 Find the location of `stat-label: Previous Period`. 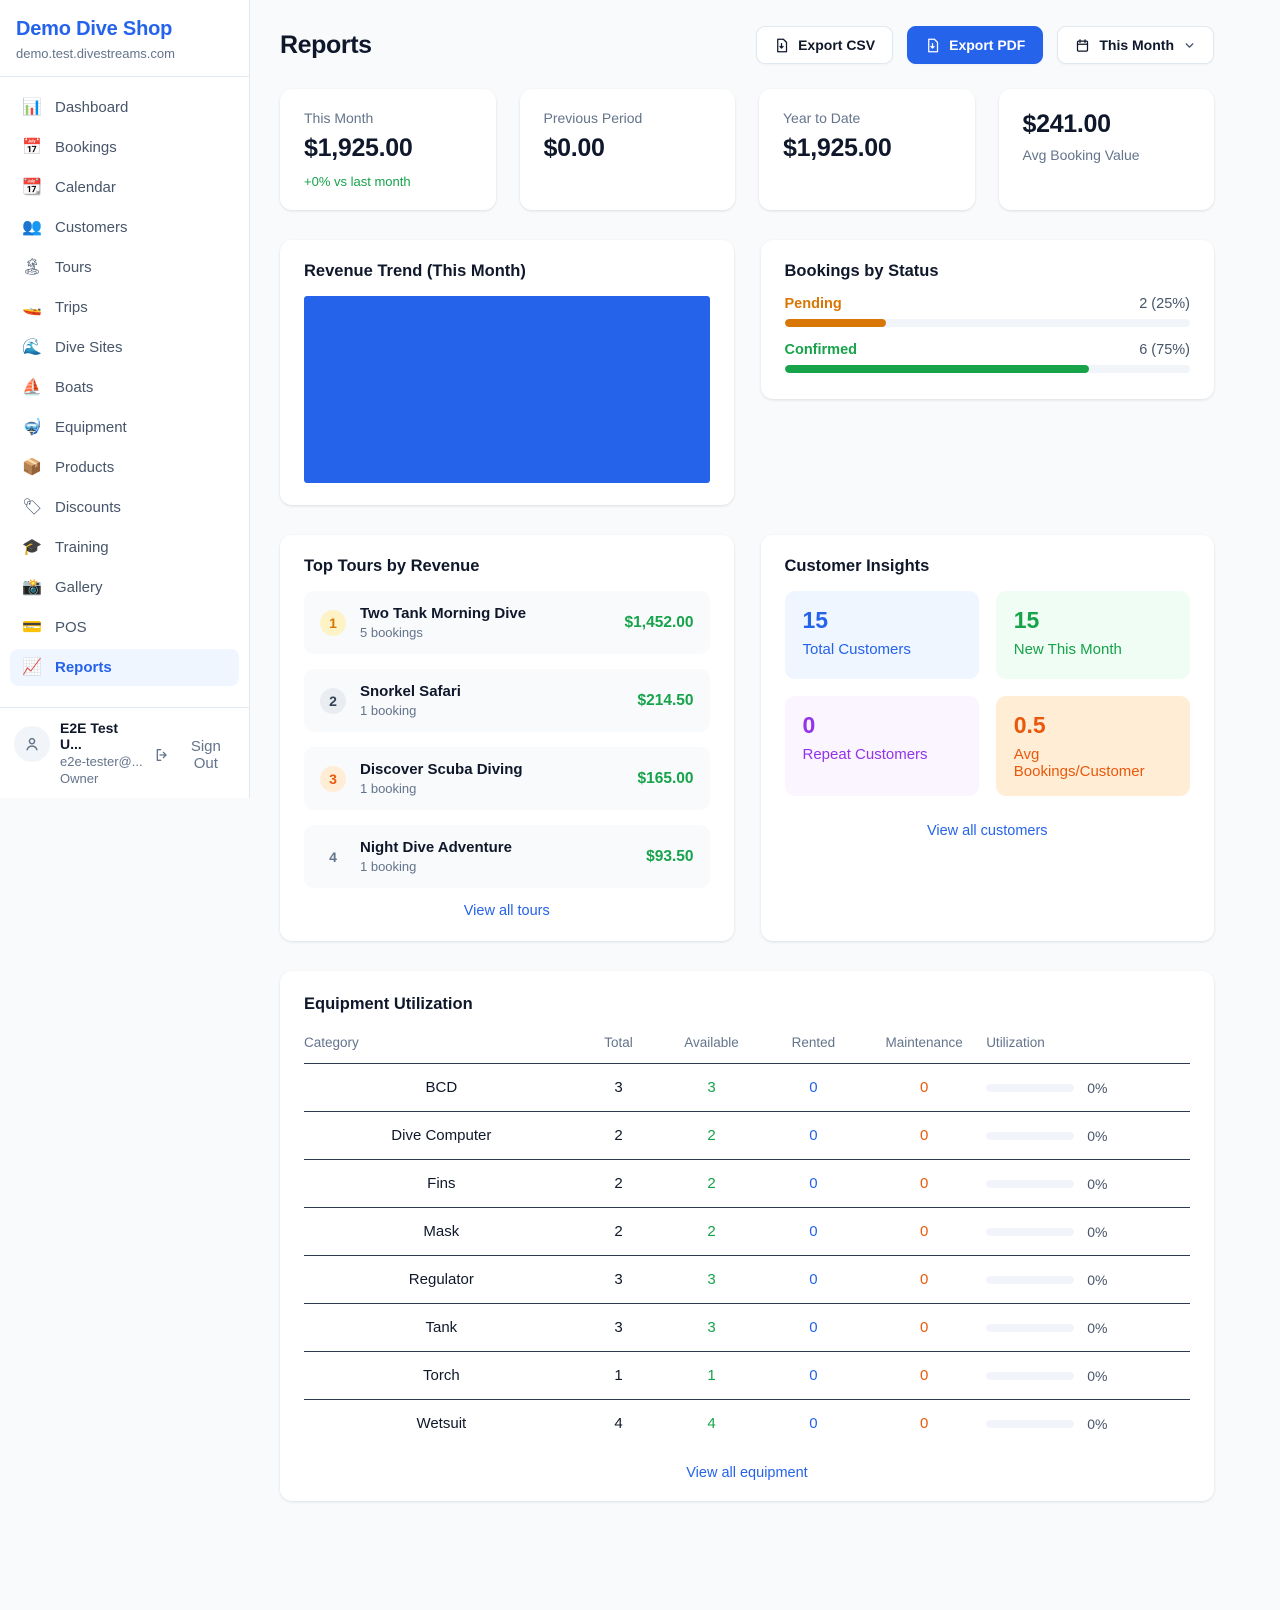

stat-label: Previous Period is located at coordinates (593, 118).